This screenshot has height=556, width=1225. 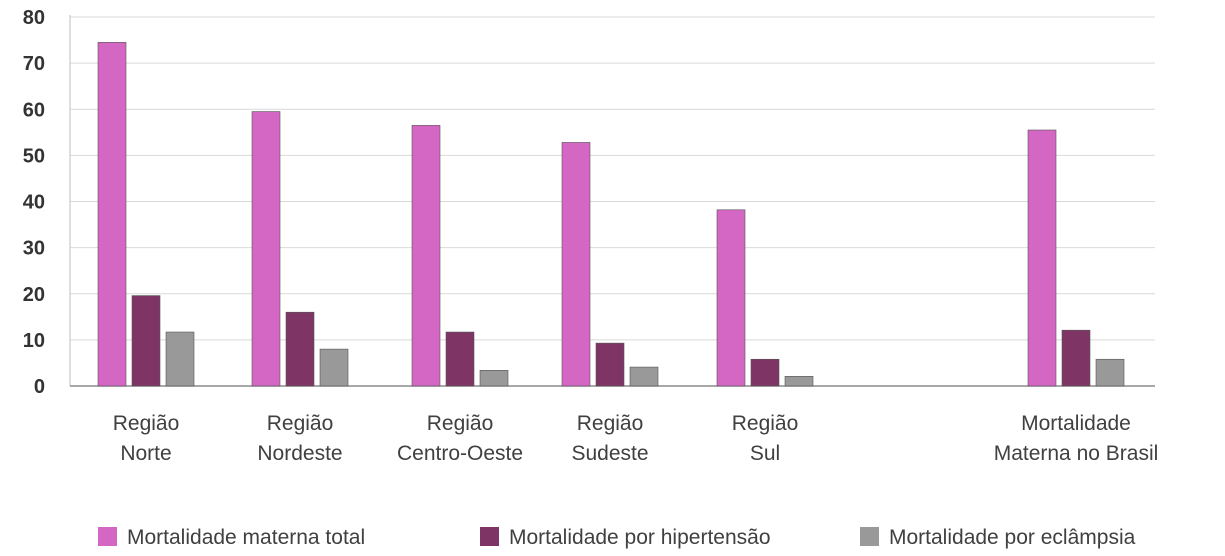 I want to click on legend-item: Mortalidade por hipertensão, so click(x=625, y=537).